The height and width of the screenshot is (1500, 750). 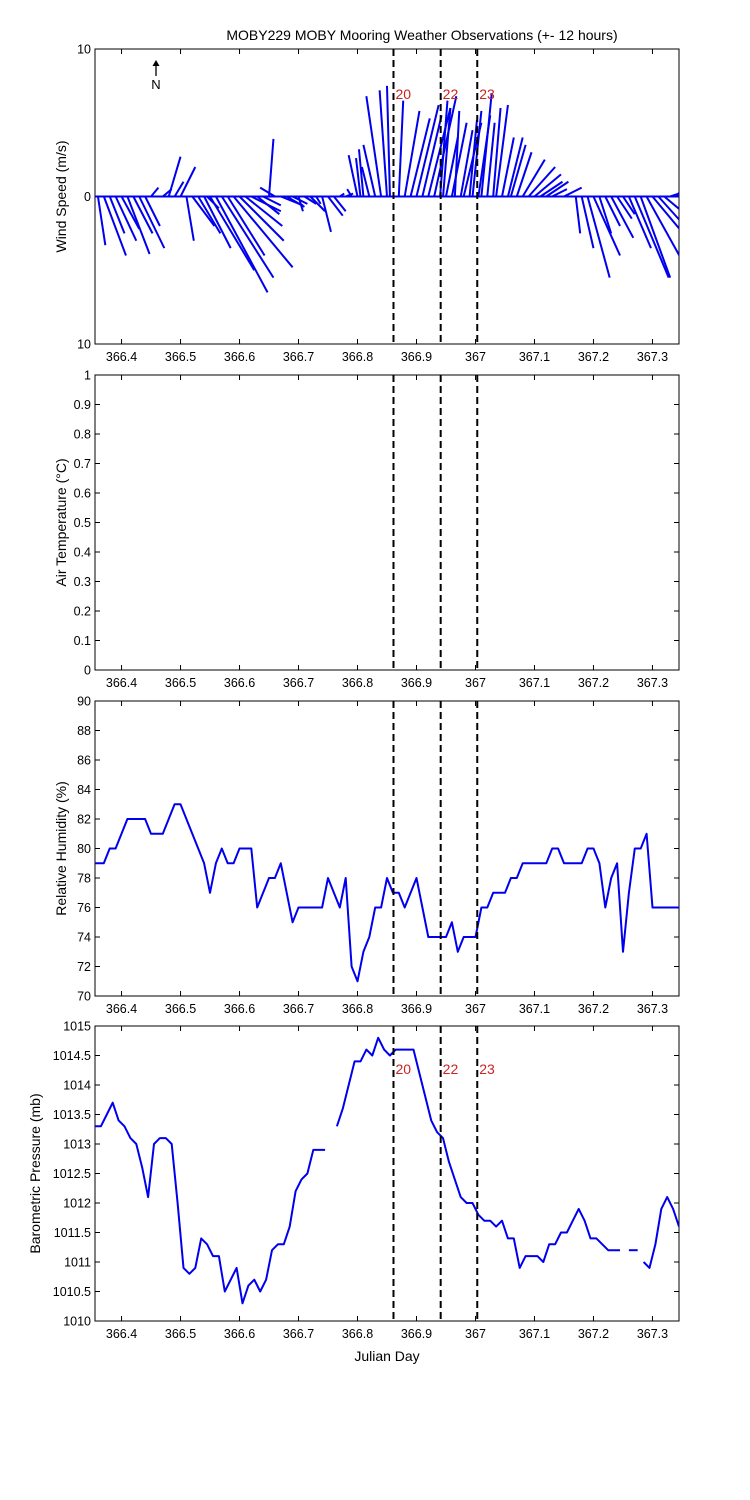 What do you see at coordinates (487, 1069) in the screenshot?
I see `event-marker-label: 23` at bounding box center [487, 1069].